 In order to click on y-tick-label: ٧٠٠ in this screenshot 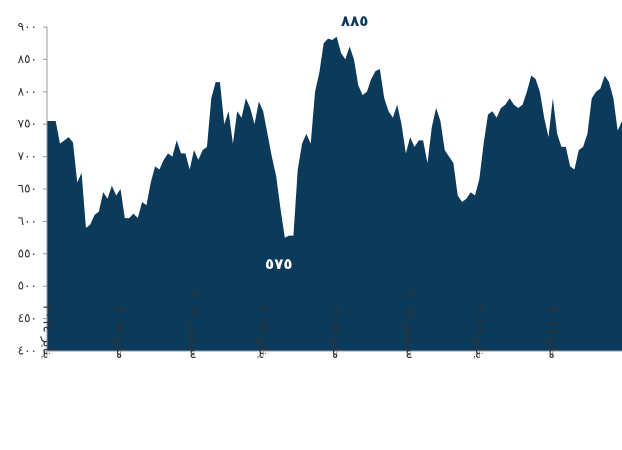, I will do `click(27, 156)`.